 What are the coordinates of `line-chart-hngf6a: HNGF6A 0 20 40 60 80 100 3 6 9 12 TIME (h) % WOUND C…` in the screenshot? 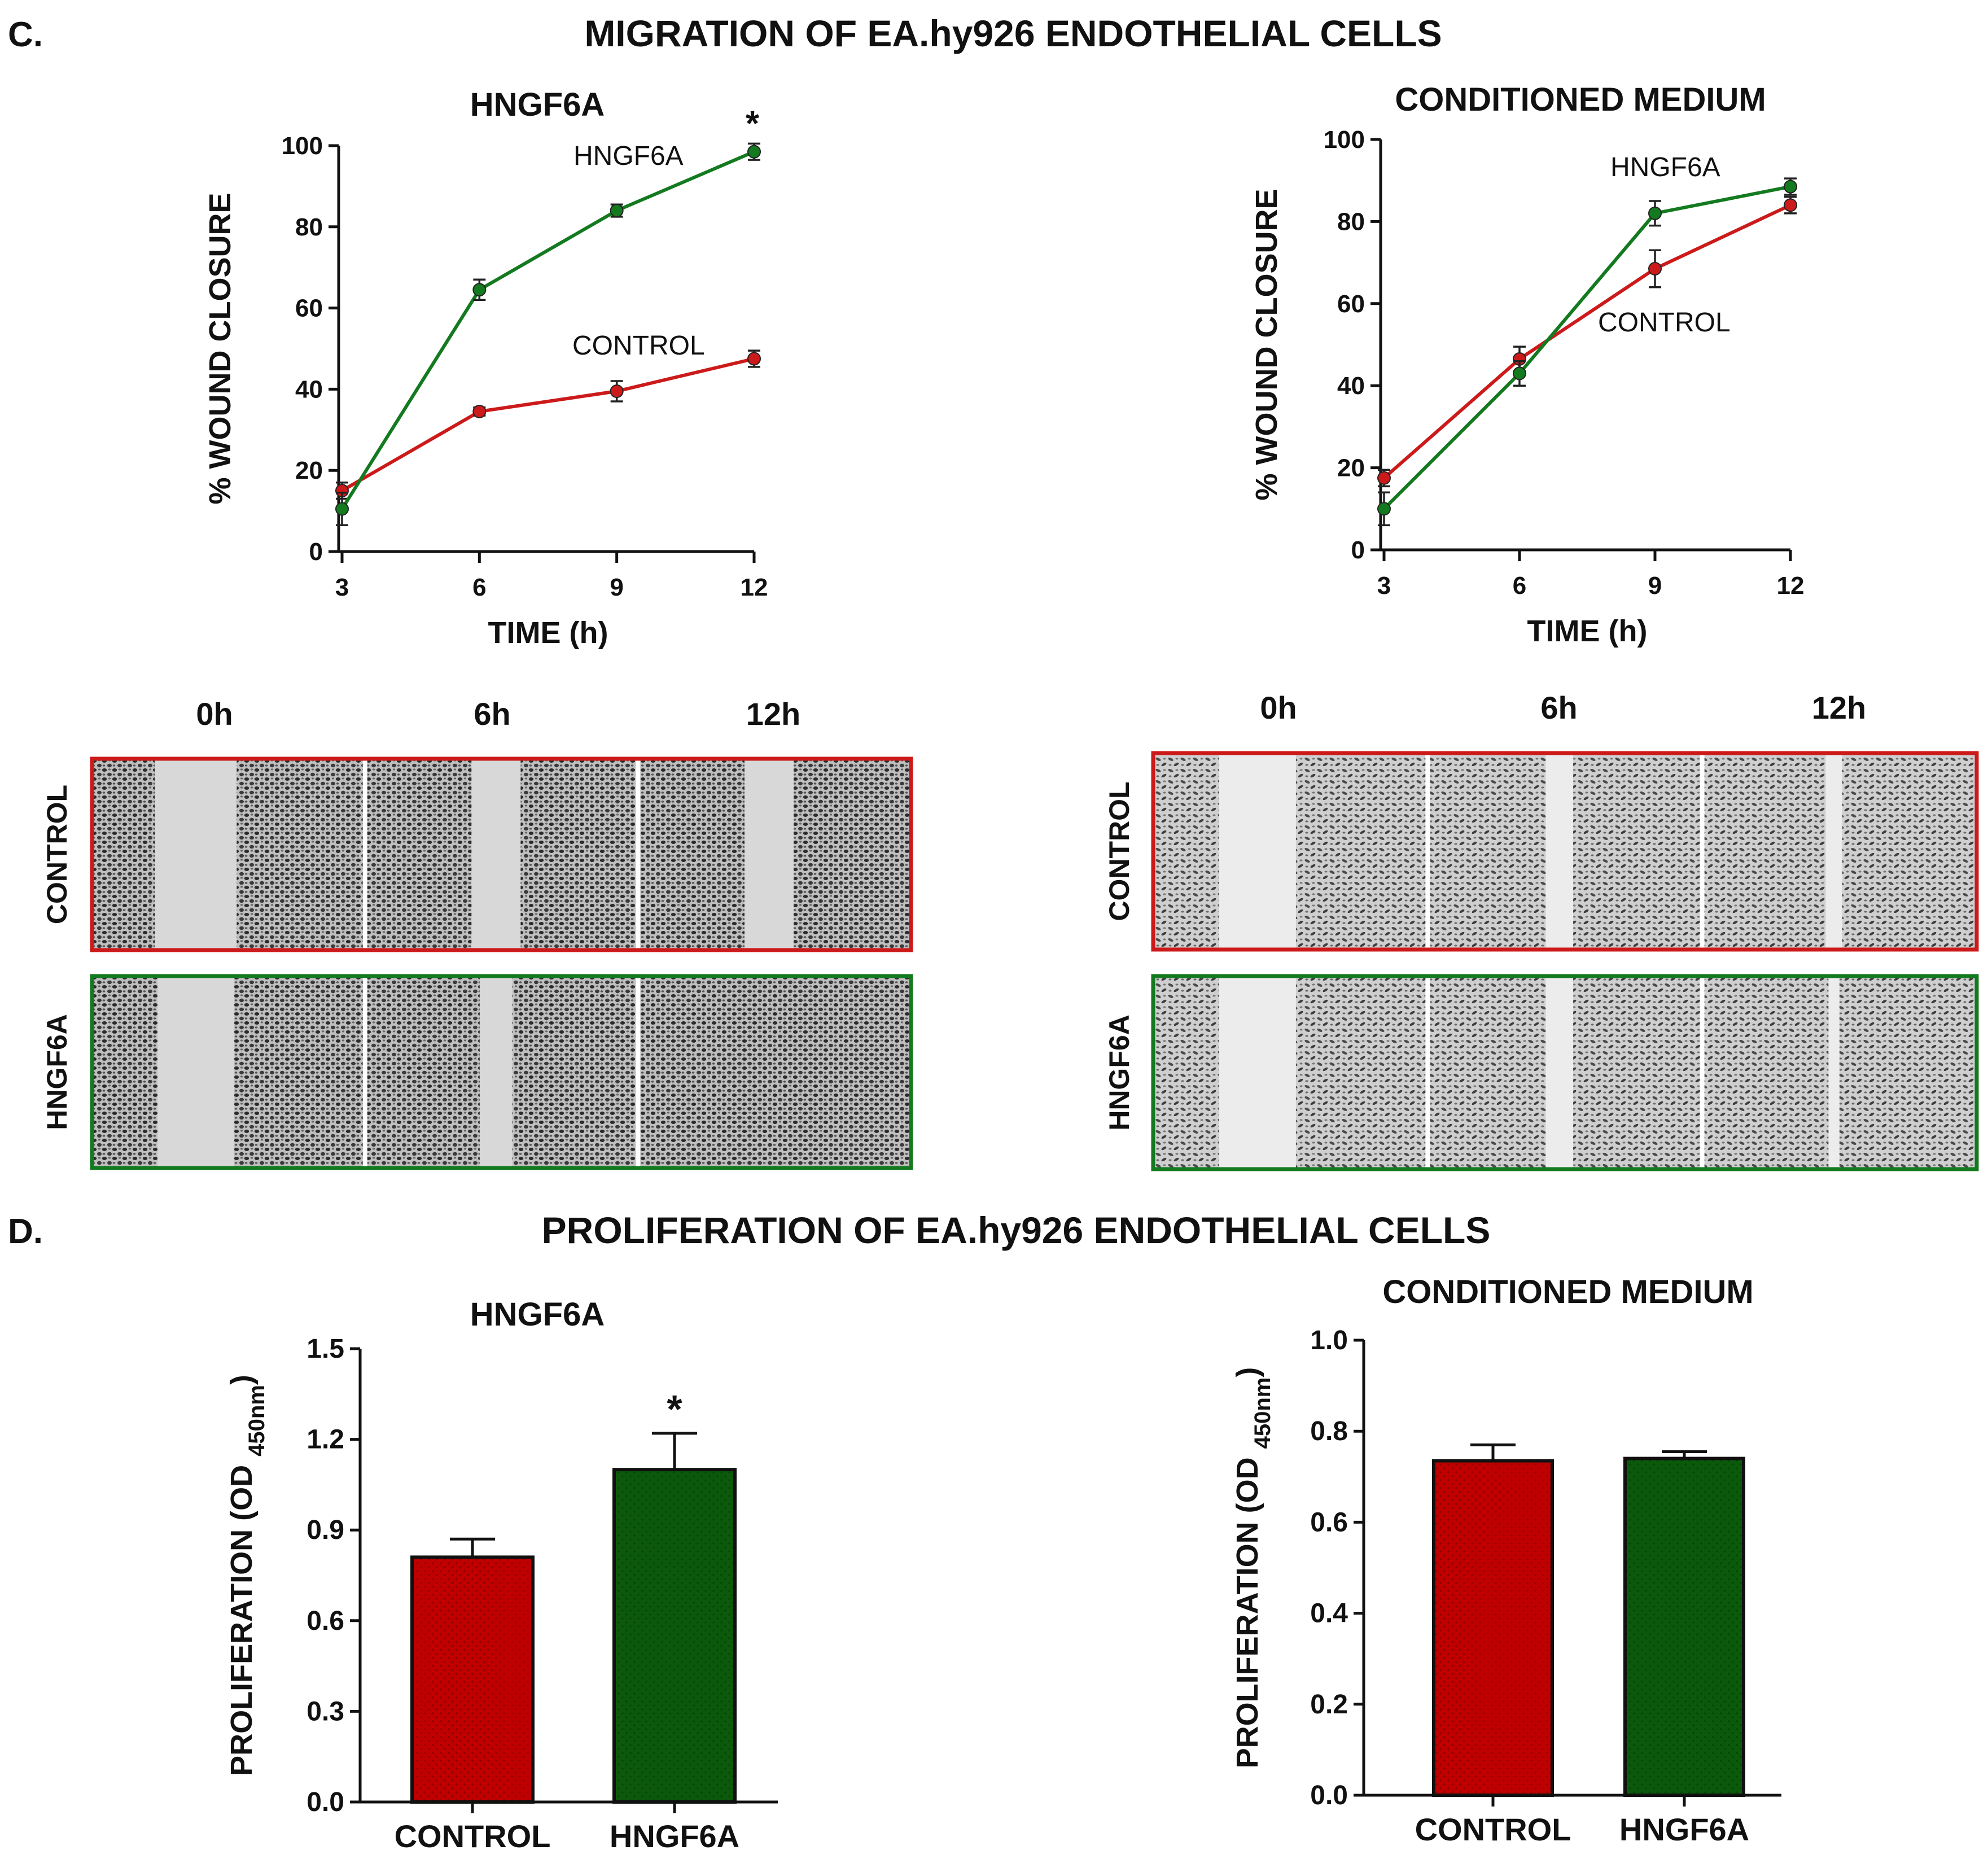 It's located at (485, 368).